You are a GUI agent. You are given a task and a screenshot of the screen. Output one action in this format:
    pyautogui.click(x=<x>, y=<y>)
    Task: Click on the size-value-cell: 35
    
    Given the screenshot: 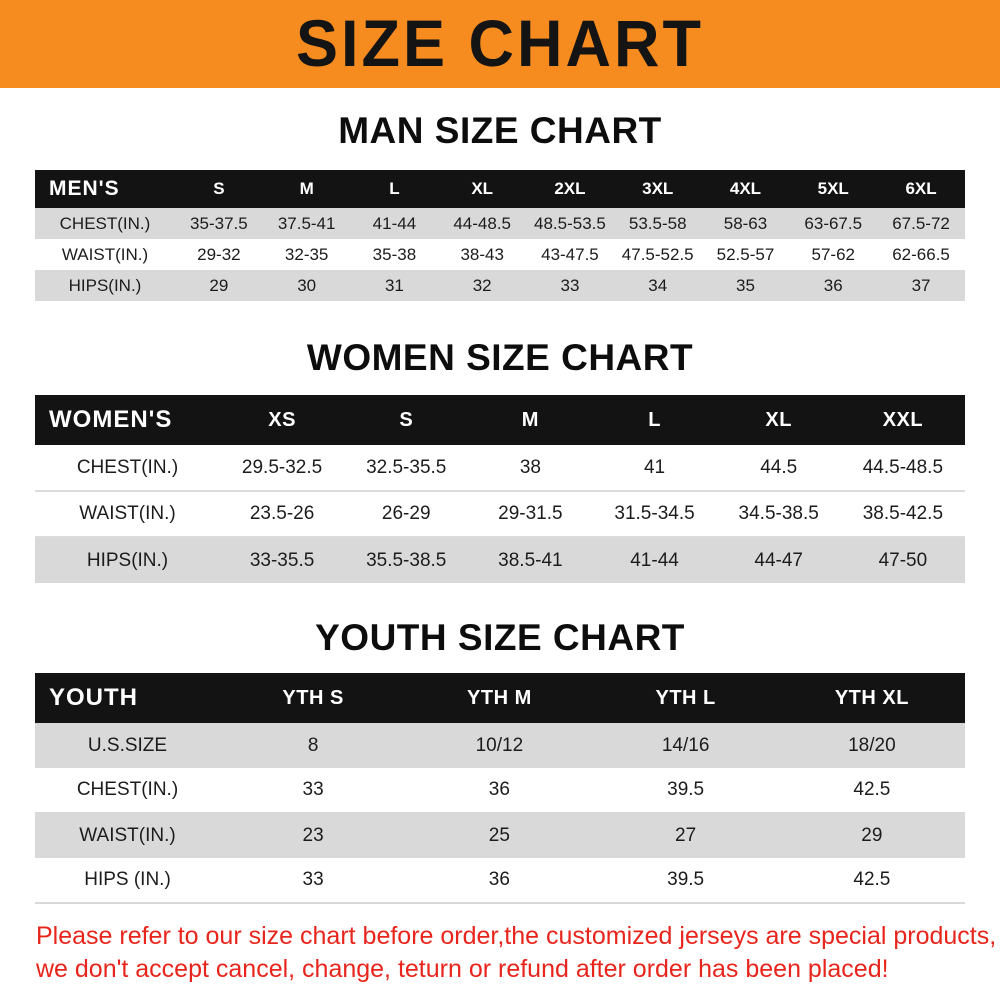 What is the action you would take?
    pyautogui.click(x=745, y=285)
    